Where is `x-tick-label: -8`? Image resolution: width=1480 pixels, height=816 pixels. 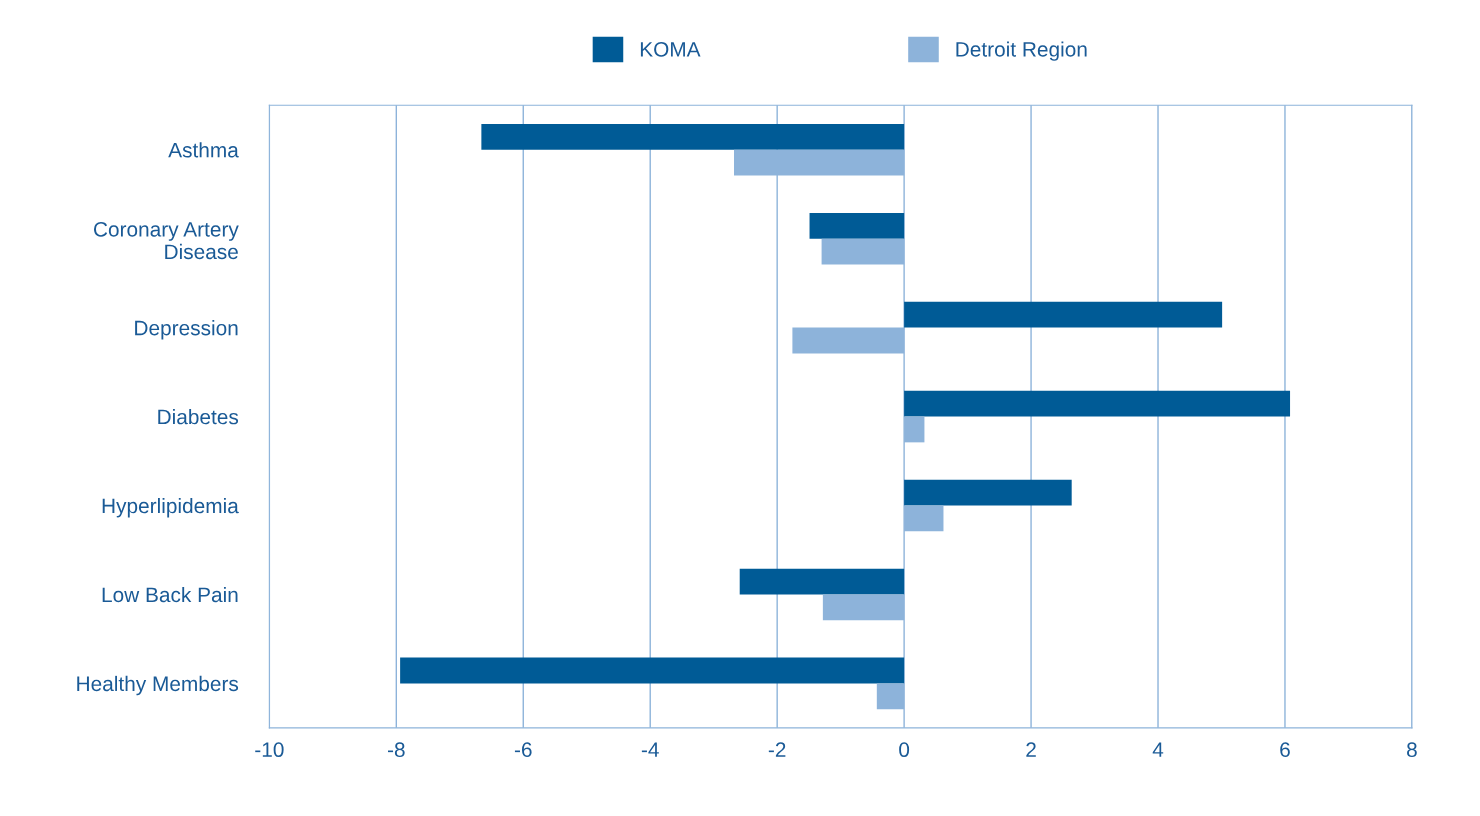 x-tick-label: -8 is located at coordinates (396, 750).